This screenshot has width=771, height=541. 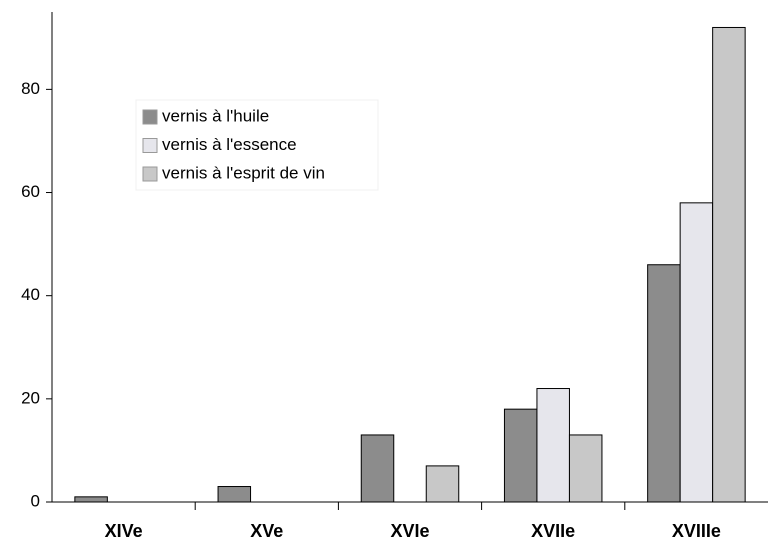 What do you see at coordinates (243, 172) in the screenshot?
I see `legend-label: vernis à l'esprit de vin` at bounding box center [243, 172].